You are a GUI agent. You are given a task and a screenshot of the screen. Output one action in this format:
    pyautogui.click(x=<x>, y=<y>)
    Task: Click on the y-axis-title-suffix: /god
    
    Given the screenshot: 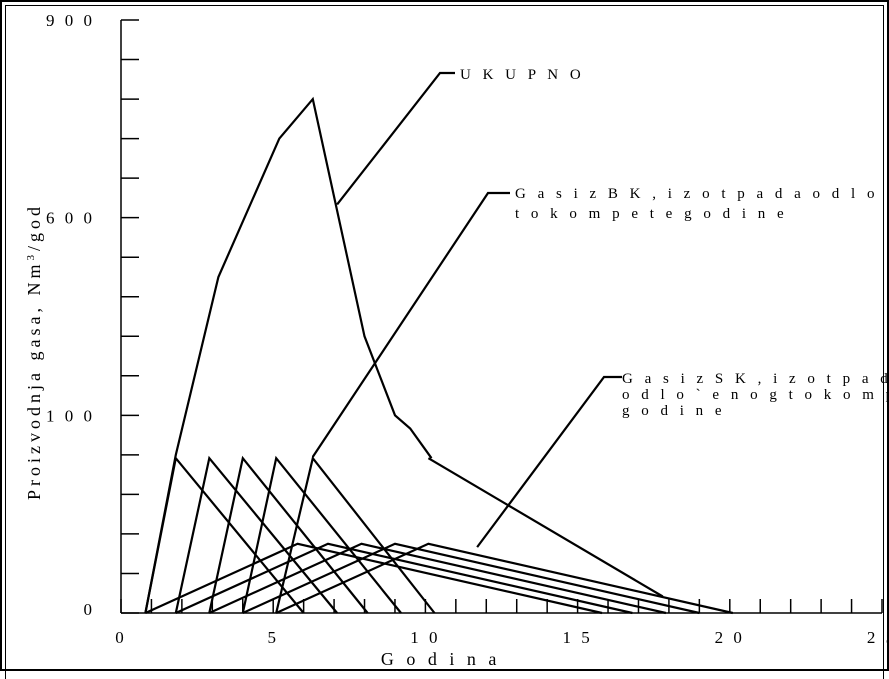 What is the action you would take?
    pyautogui.click(x=34, y=227)
    